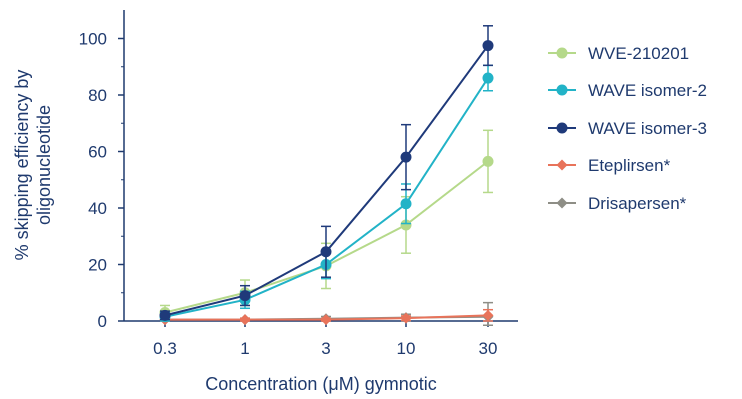 The height and width of the screenshot is (399, 742). I want to click on x-tick-label: 3, so click(325, 348).